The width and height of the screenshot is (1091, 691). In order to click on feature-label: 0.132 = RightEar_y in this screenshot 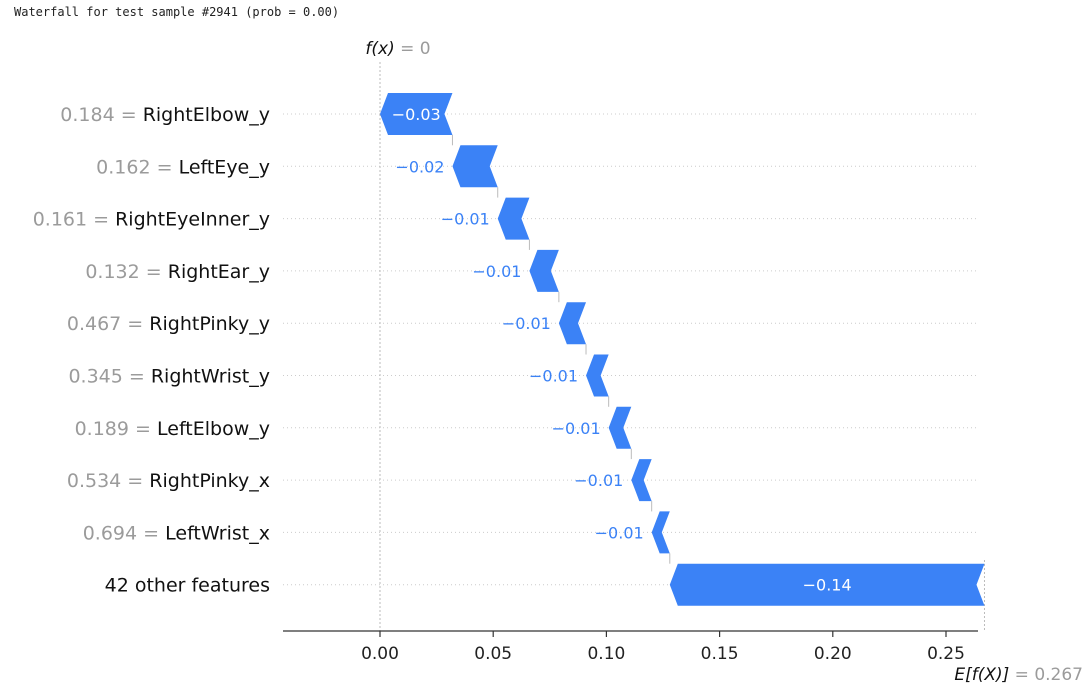, I will do `click(177, 272)`.